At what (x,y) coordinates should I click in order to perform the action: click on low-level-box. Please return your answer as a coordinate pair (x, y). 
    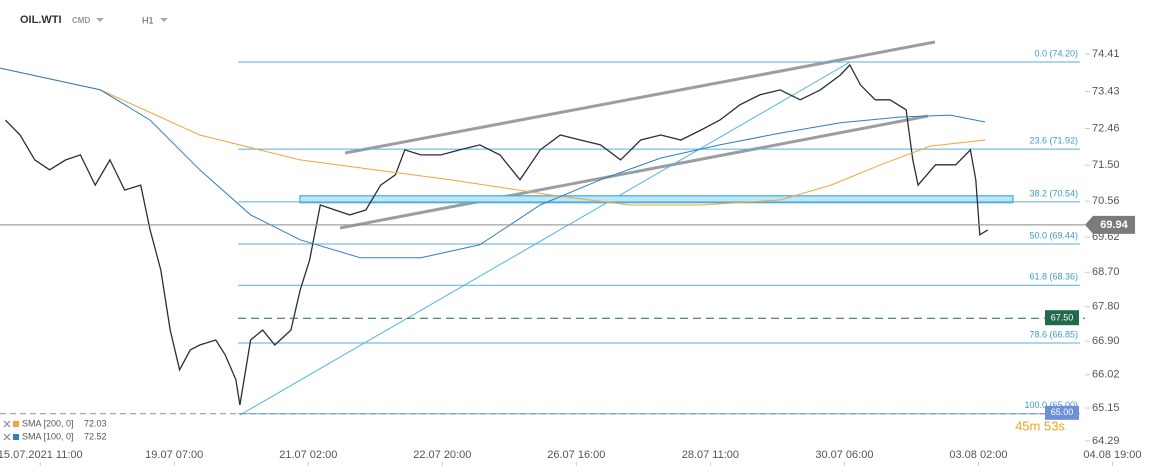
    Looking at the image, I should click on (1062, 412).